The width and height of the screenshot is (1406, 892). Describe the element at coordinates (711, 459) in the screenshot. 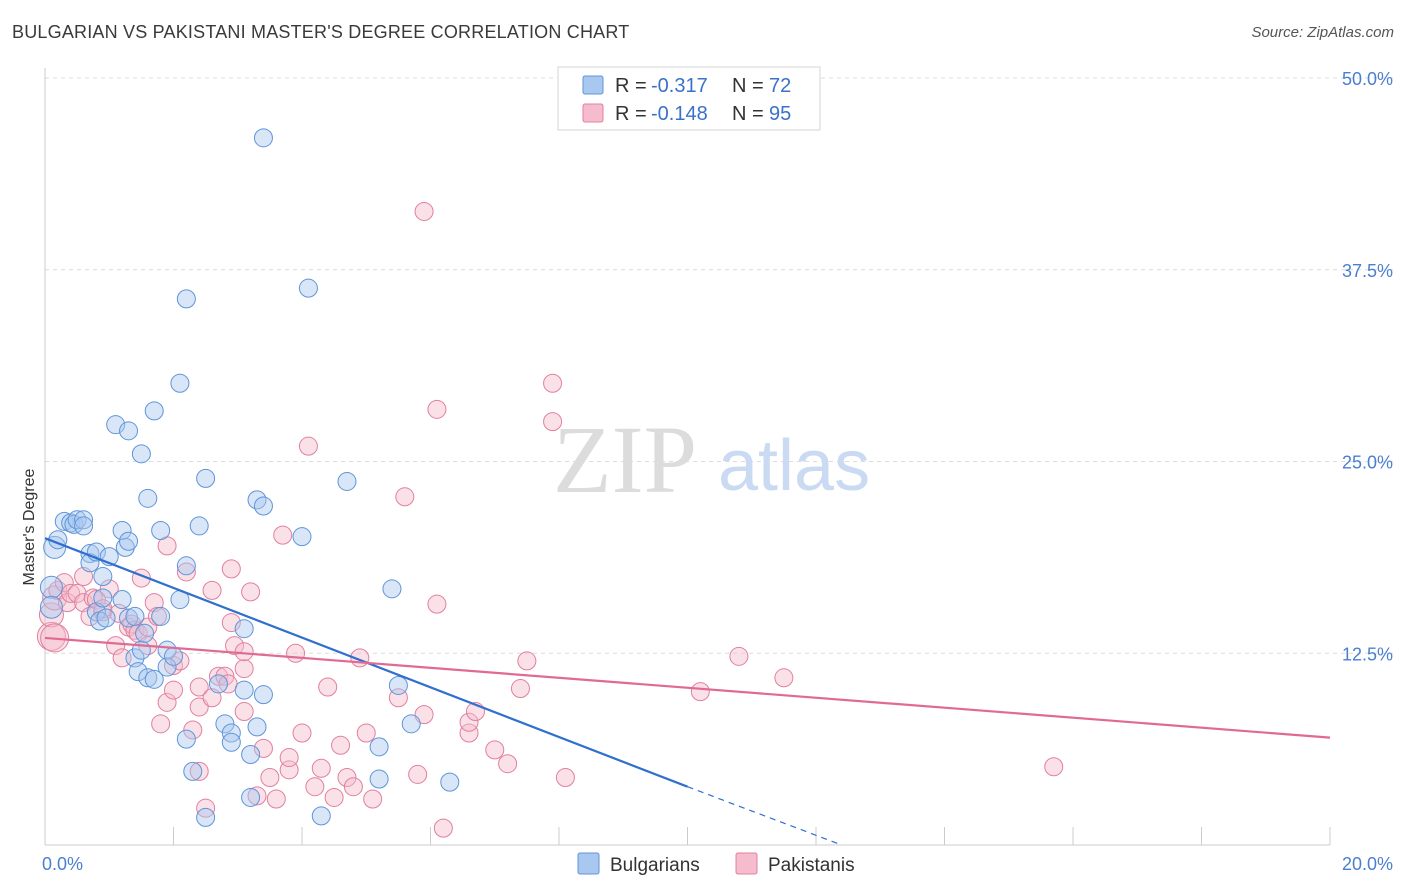

I see `watermark: ZIP atlas` at that location.